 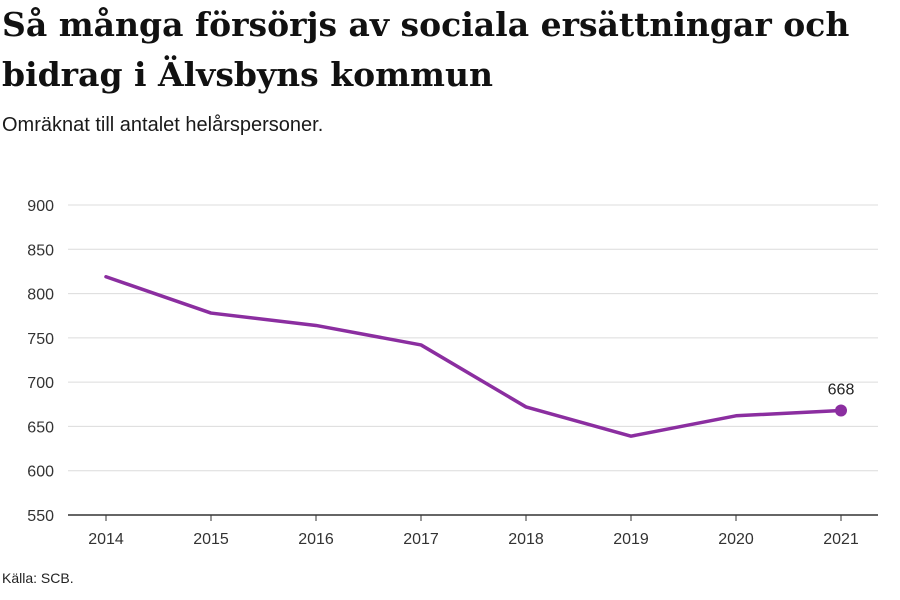 What do you see at coordinates (40, 361) in the screenshot?
I see `y-axis: 550 600 650 700 750 800 850 900` at bounding box center [40, 361].